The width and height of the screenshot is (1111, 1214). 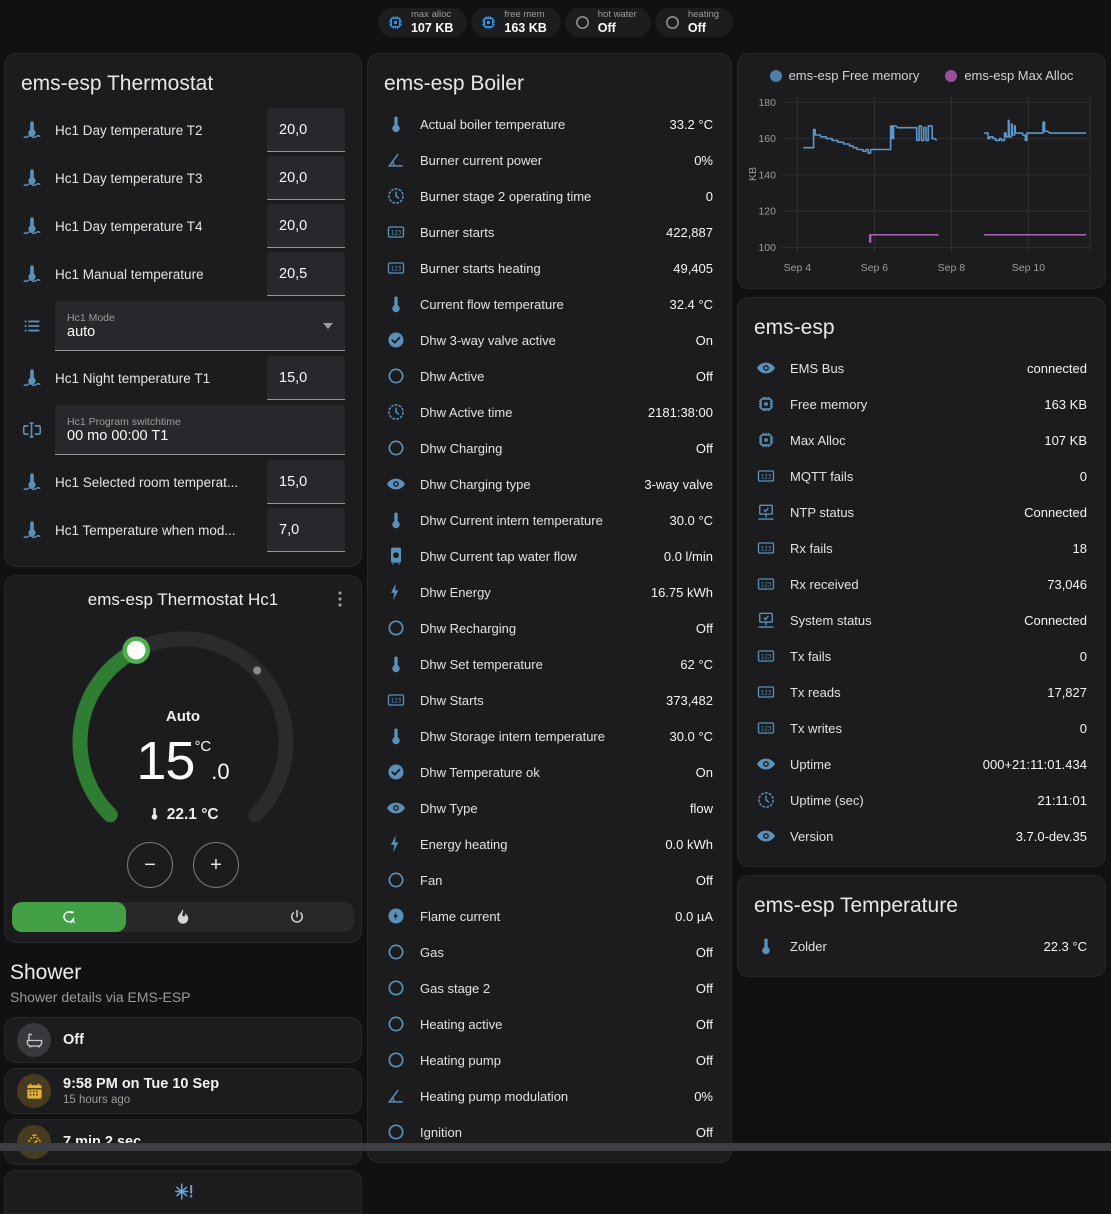 I want to click on legend-item: ems-esp Max Alloc, so click(x=1009, y=75).